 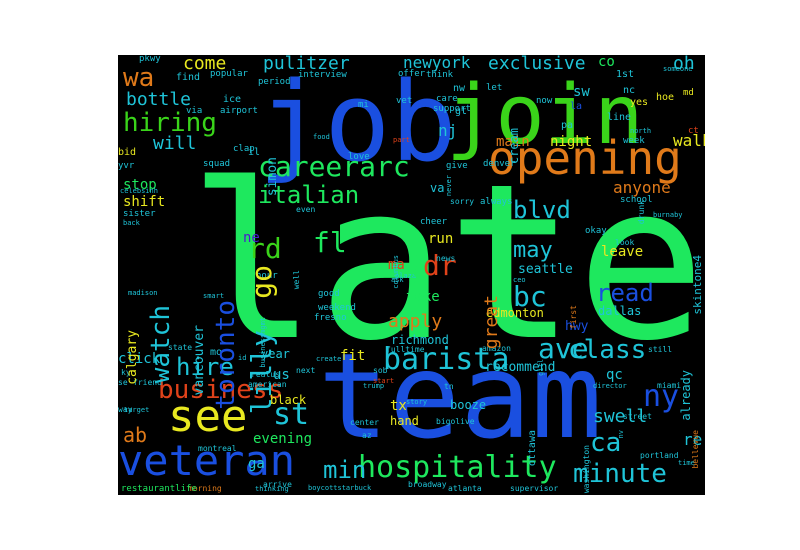 What do you see at coordinates (384, 381) in the screenshot?
I see `word-start: start` at bounding box center [384, 381].